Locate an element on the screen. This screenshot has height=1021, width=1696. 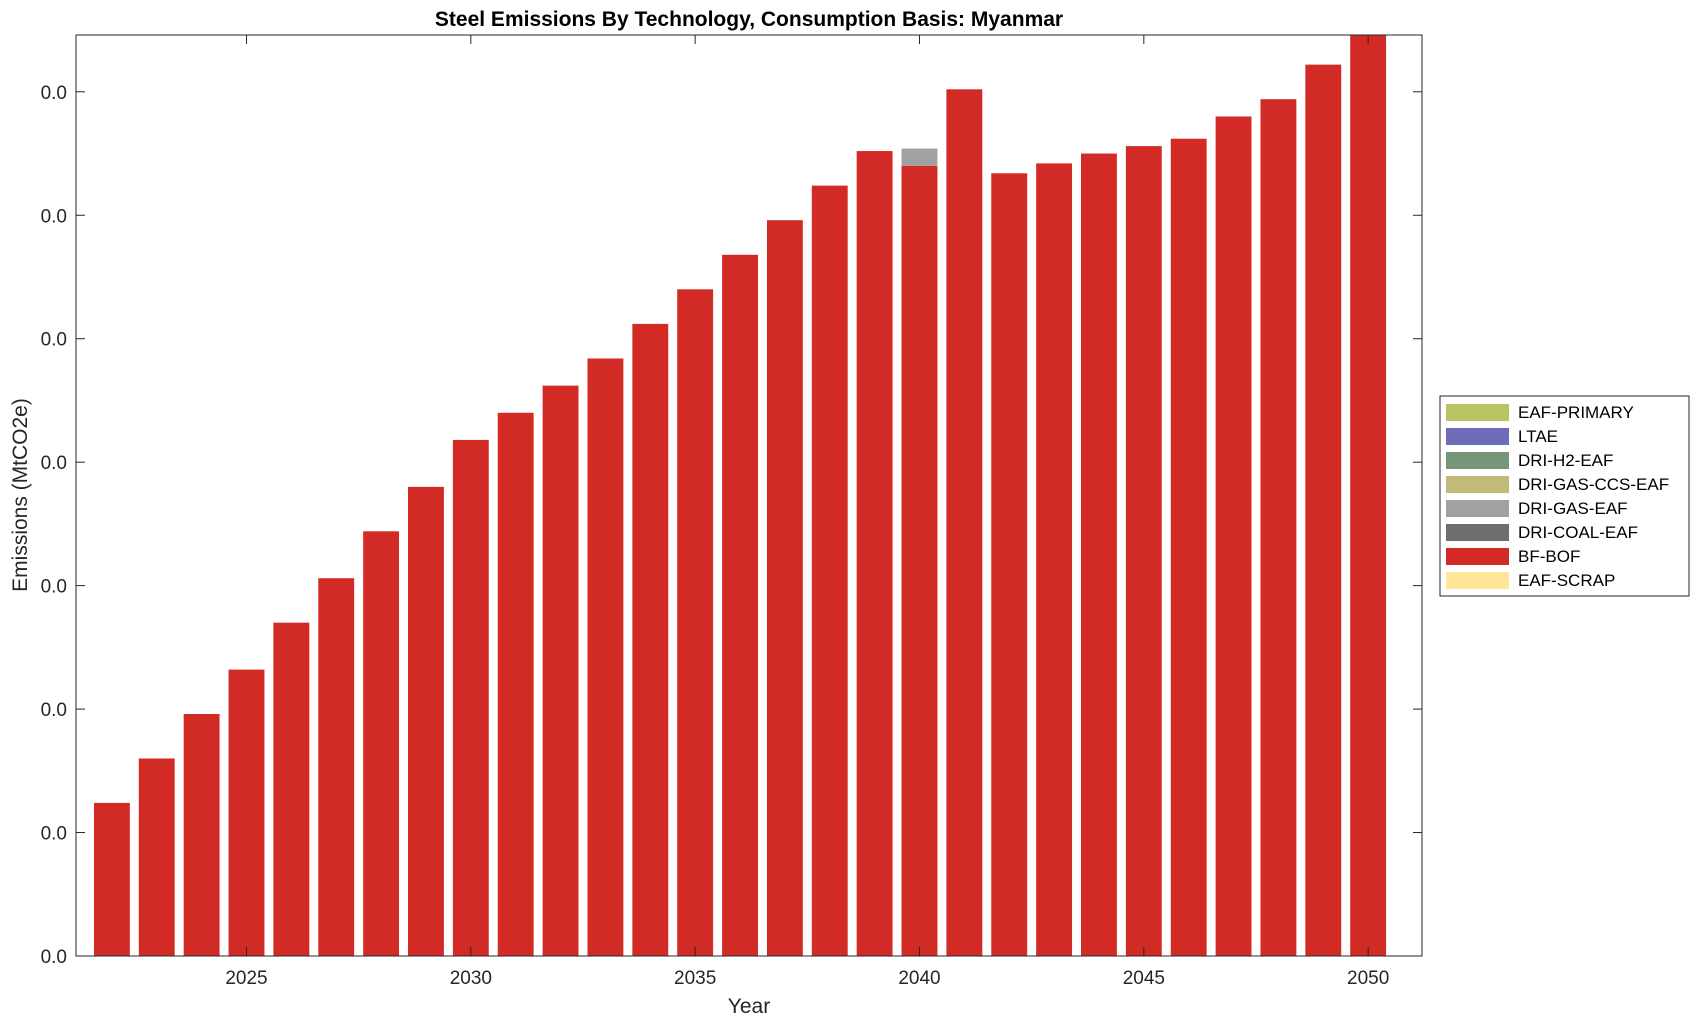
x-tick-label: 2035 is located at coordinates (695, 978).